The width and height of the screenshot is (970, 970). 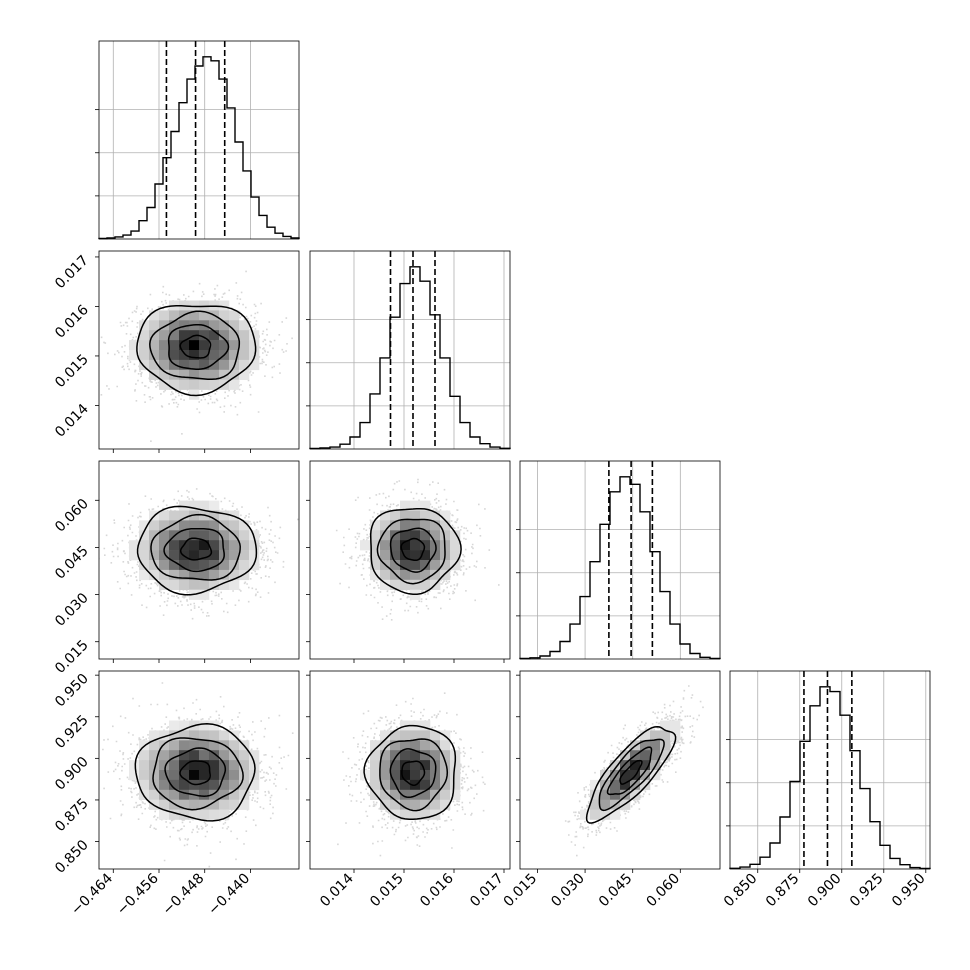 What do you see at coordinates (72, 774) in the screenshot?
I see `y-tick-label: 0.900` at bounding box center [72, 774].